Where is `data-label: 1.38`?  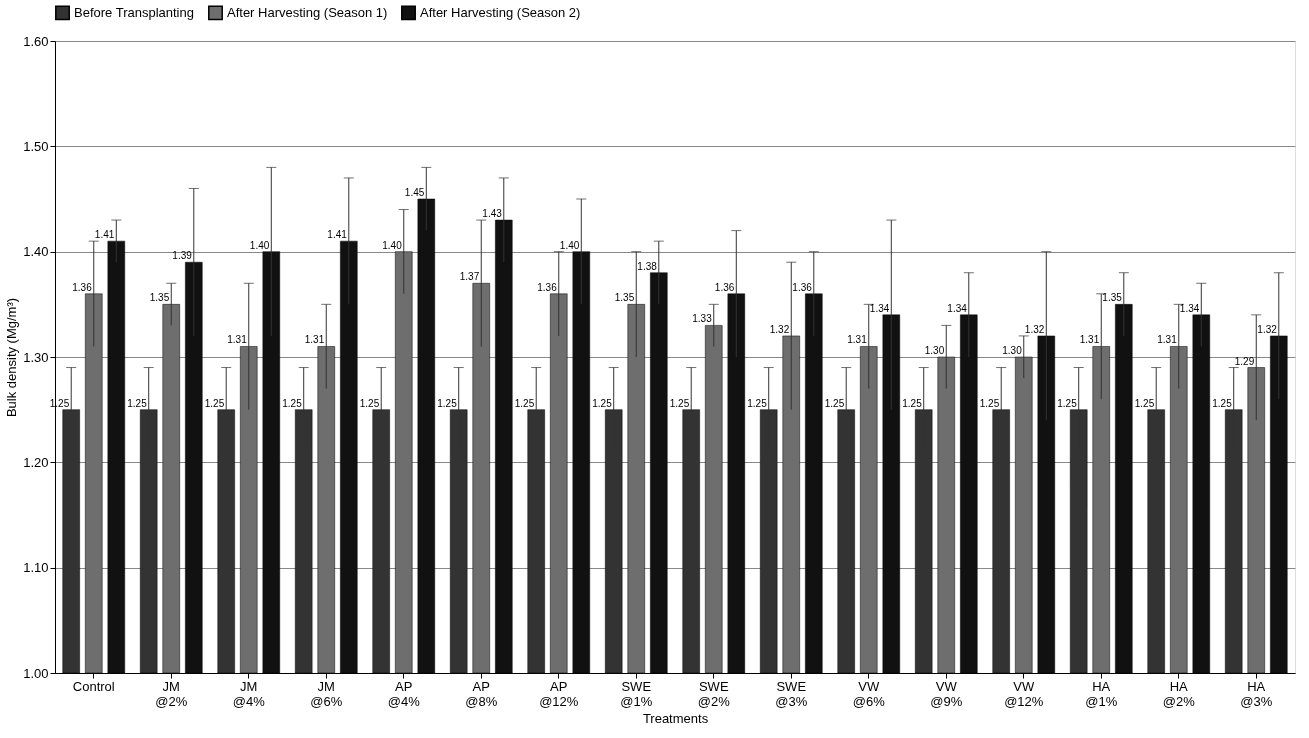 data-label: 1.38 is located at coordinates (647, 266).